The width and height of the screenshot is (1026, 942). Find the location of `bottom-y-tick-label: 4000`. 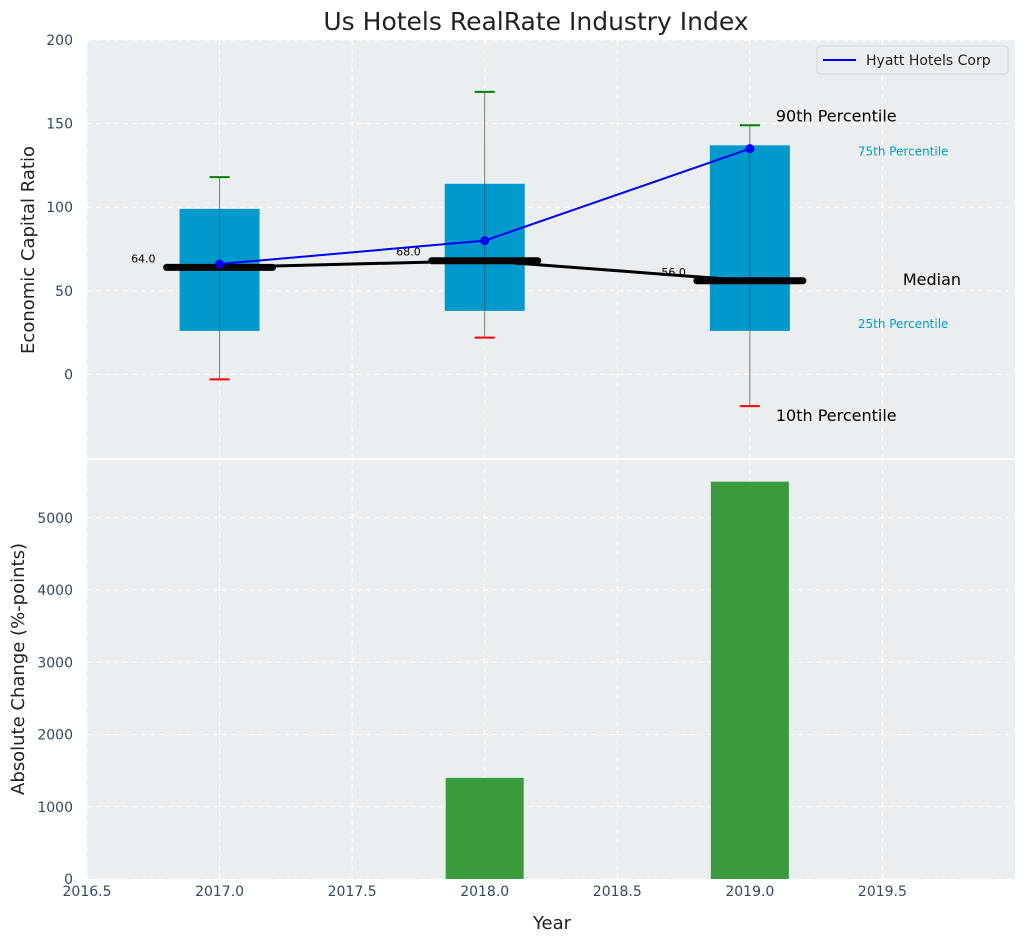

bottom-y-tick-label: 4000 is located at coordinates (55, 591).